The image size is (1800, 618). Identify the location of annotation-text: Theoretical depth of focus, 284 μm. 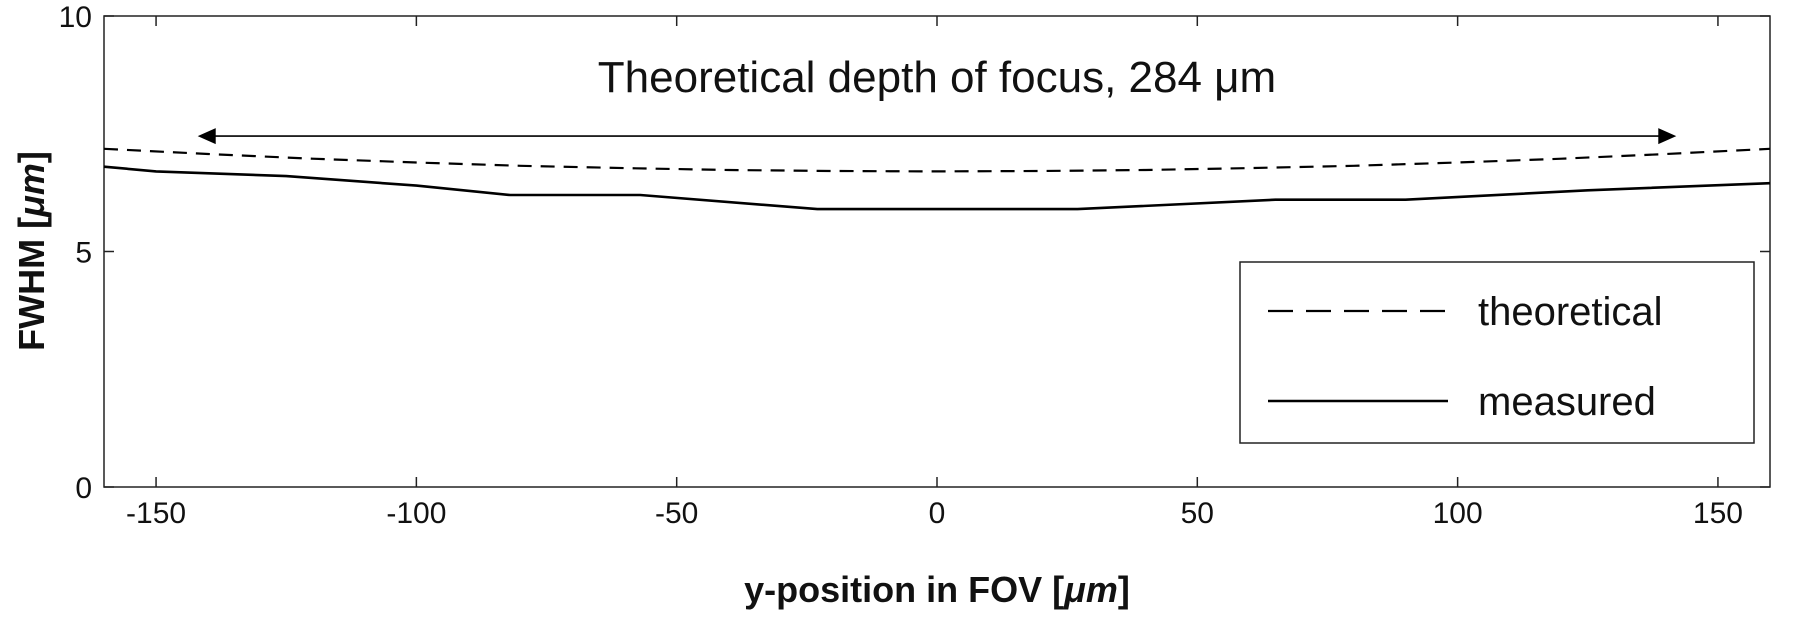
(937, 77).